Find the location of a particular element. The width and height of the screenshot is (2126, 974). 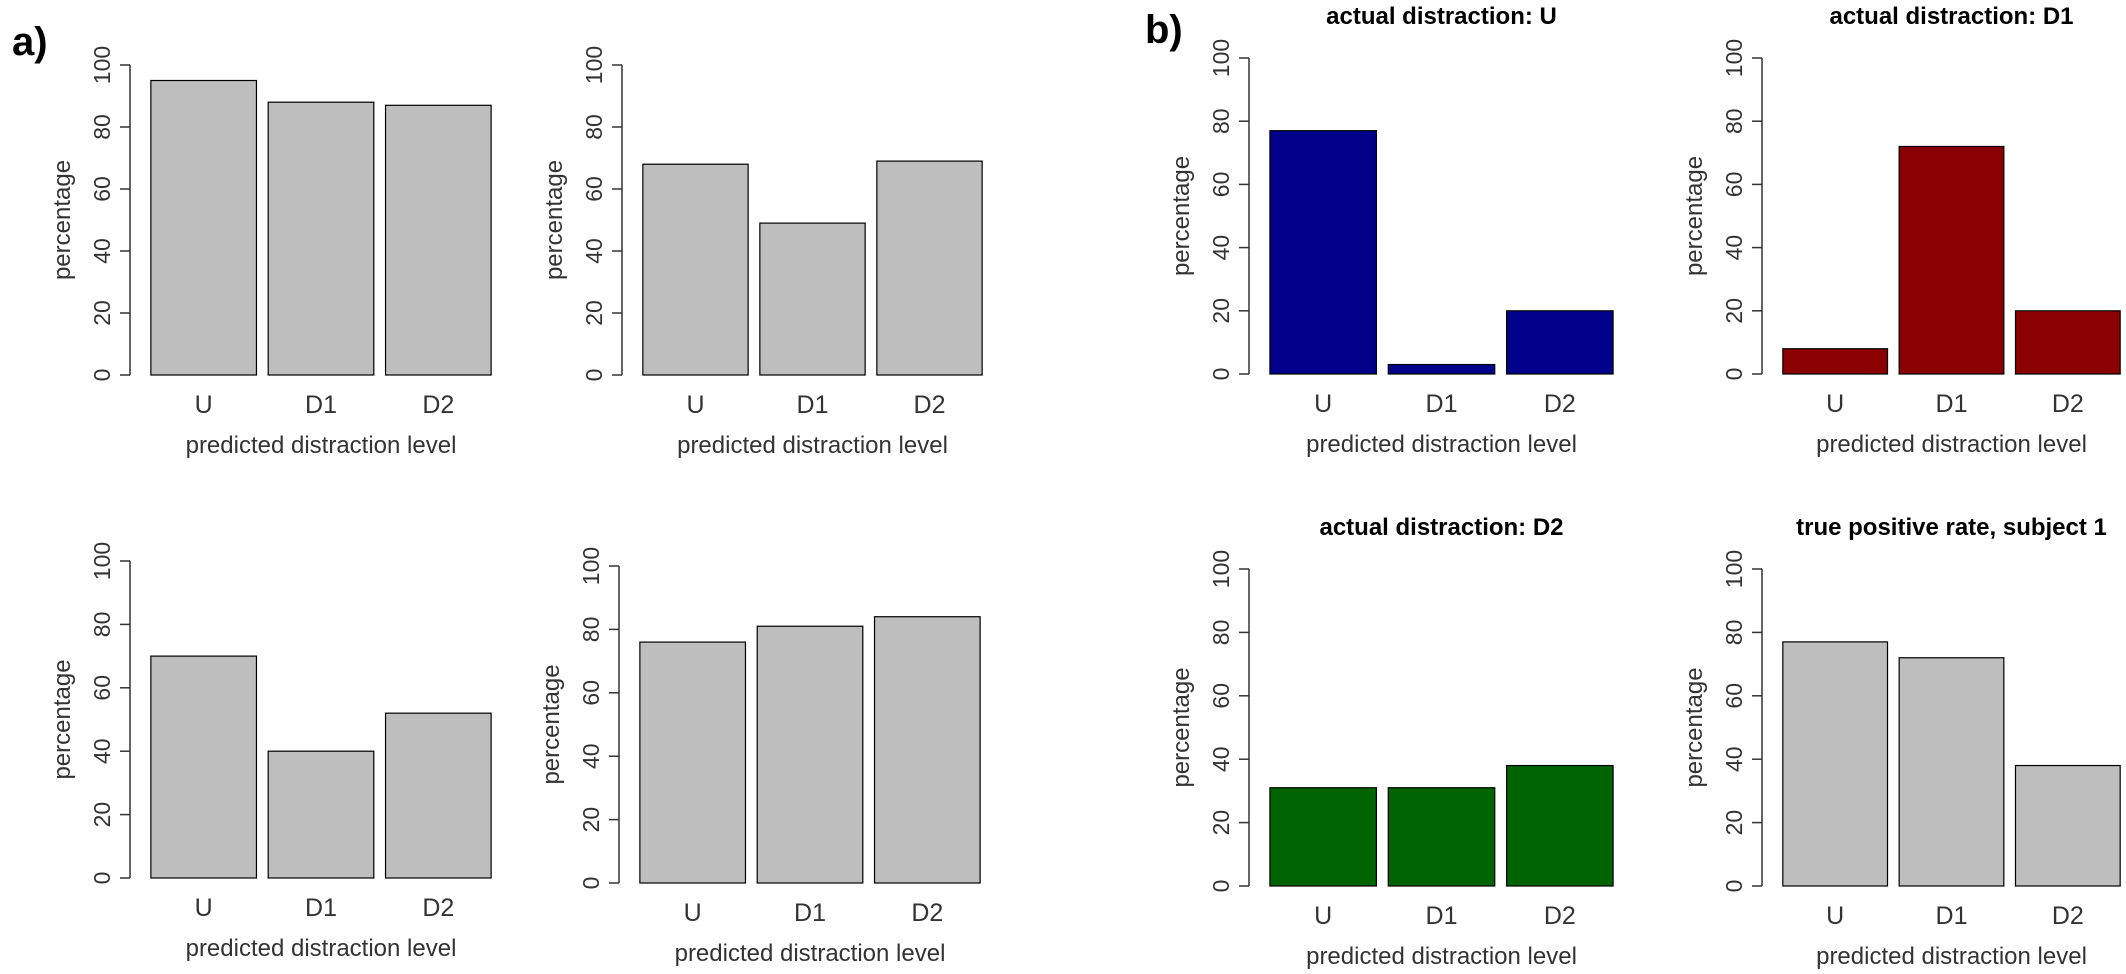

chart6-y-tick-label: 0 is located at coordinates (1734, 374).